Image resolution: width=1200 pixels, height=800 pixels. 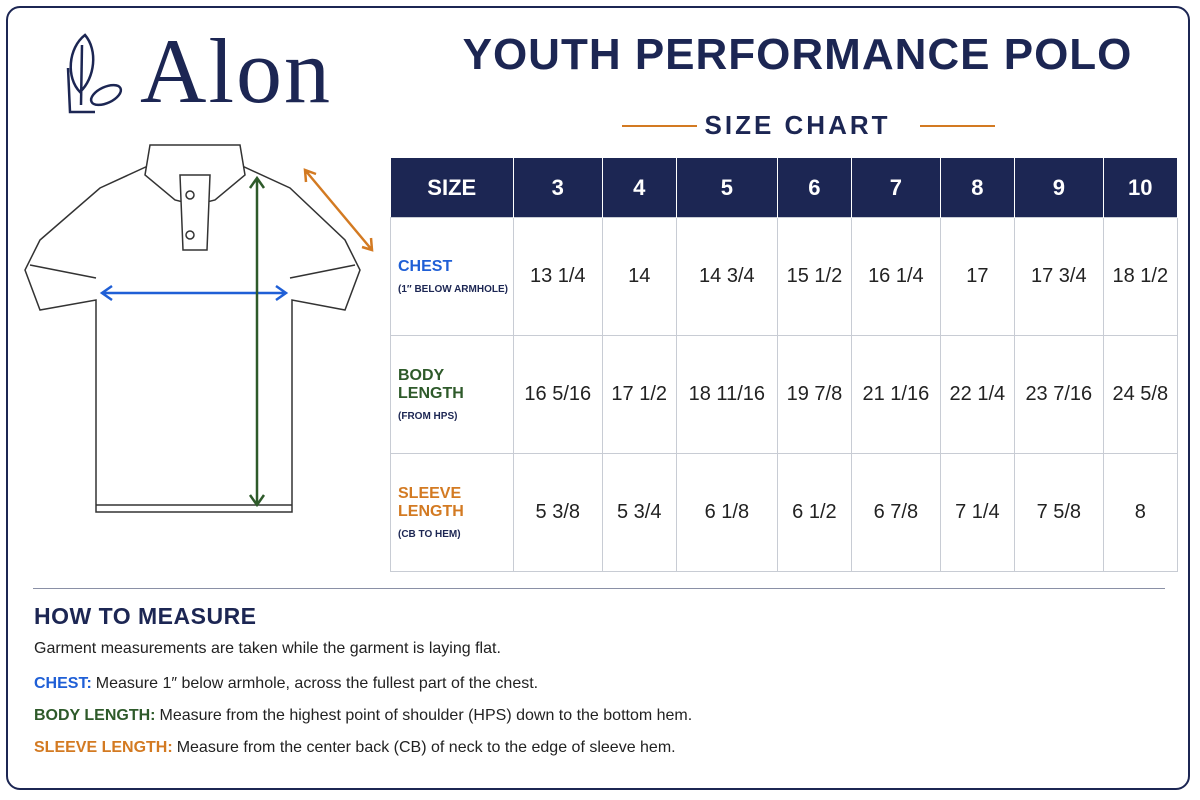 I want to click on row-header: SLEEVE LENGTH (CB TO HEM), so click(x=452, y=512).